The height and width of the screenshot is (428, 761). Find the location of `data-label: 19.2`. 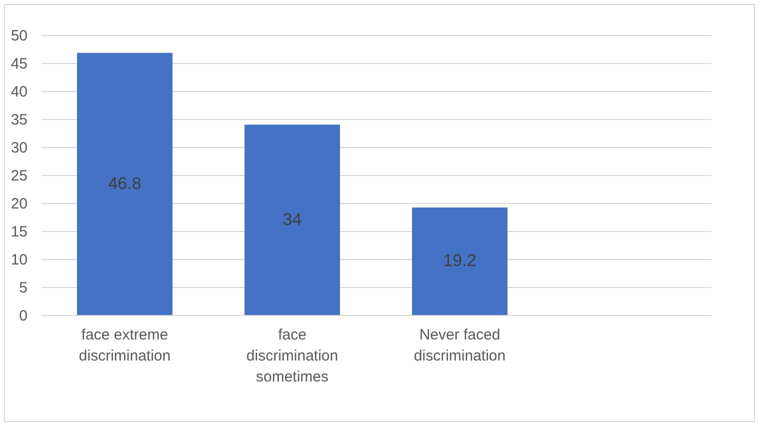

data-label: 19.2 is located at coordinates (459, 260).